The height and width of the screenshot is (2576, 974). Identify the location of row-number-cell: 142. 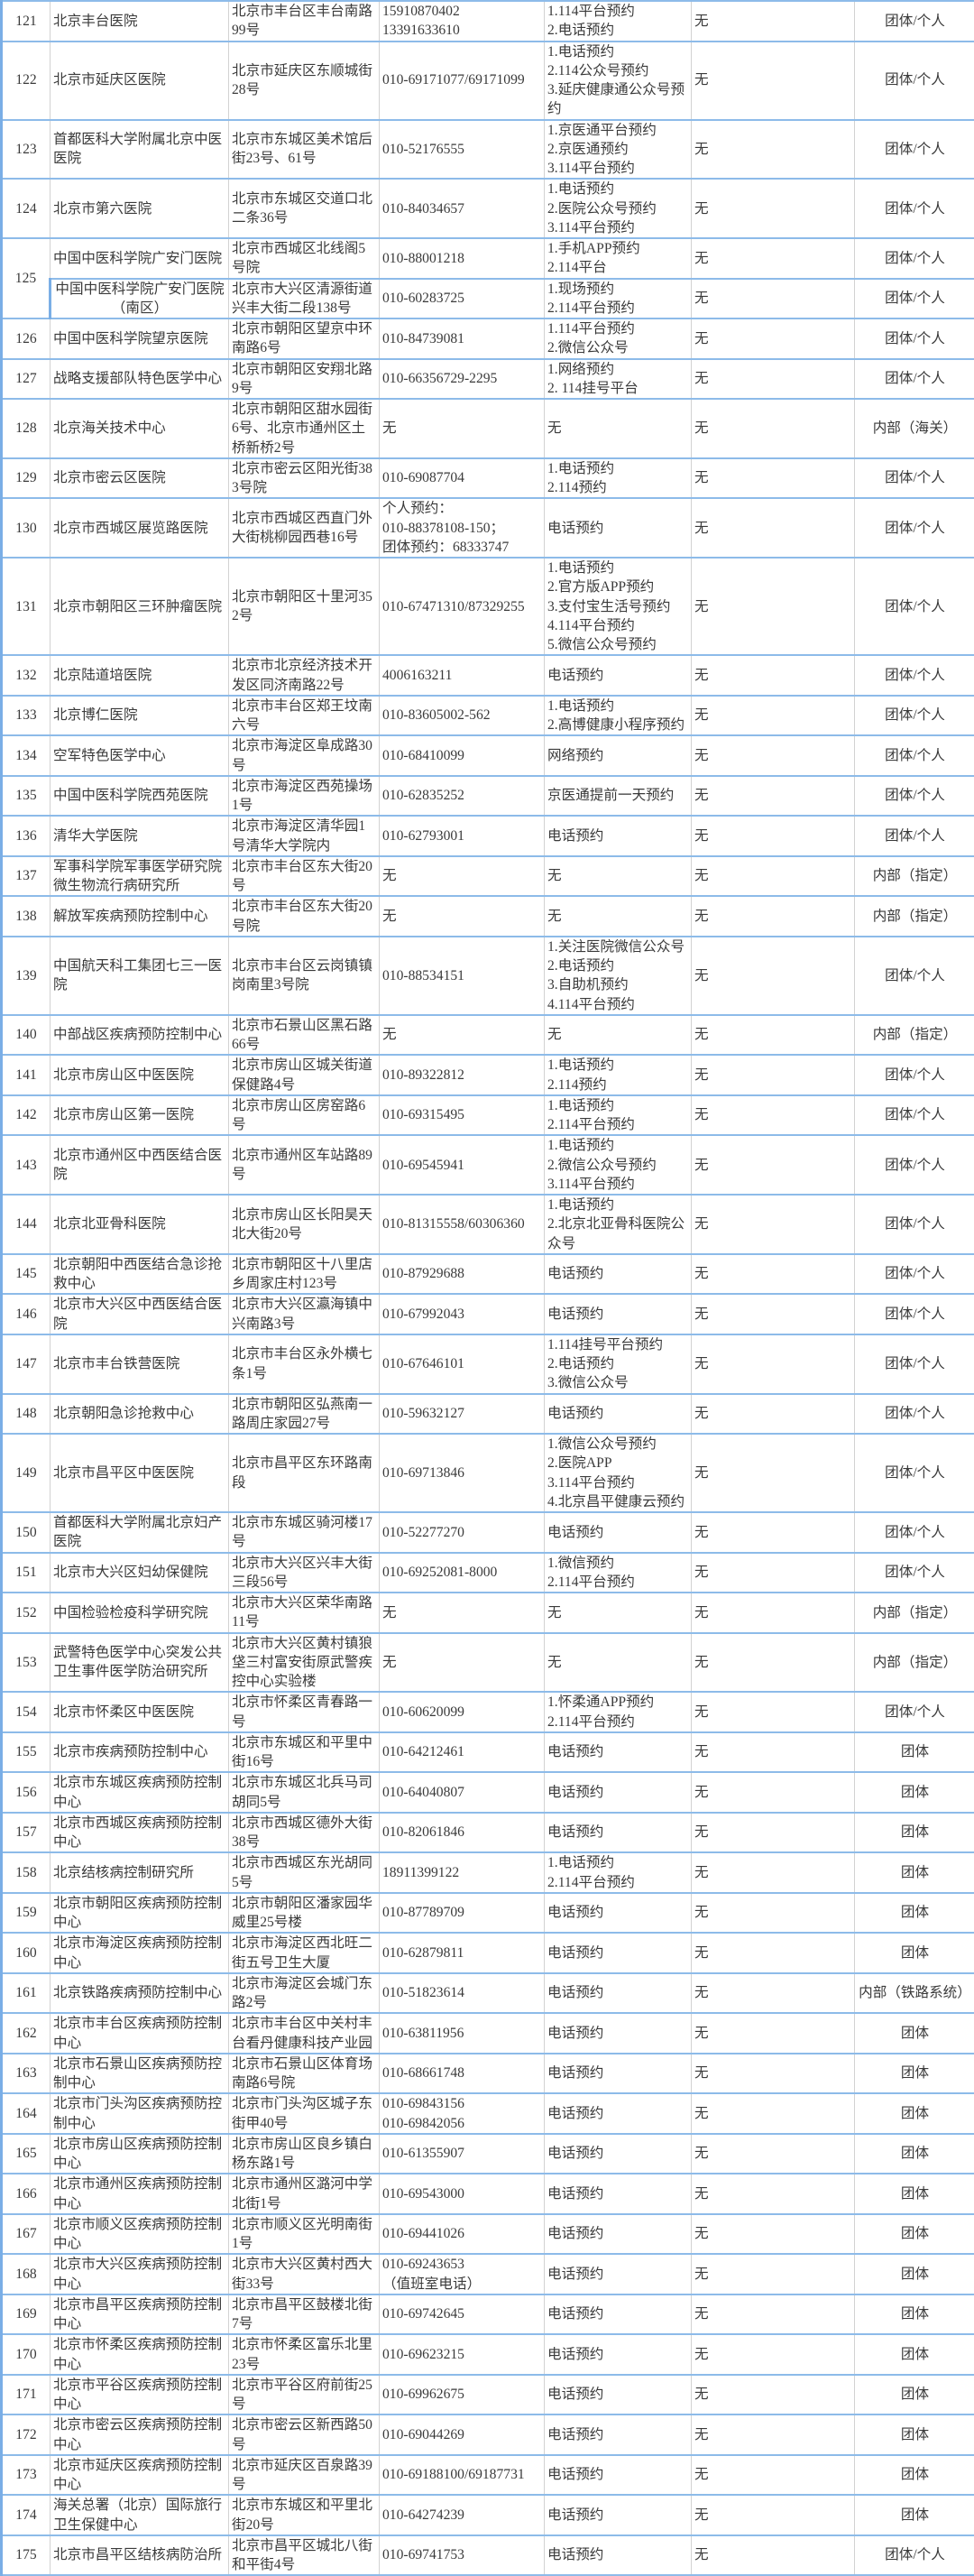
(27, 1115).